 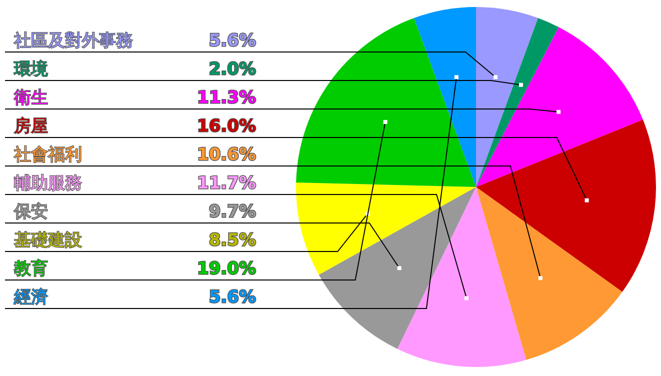 What do you see at coordinates (31, 98) in the screenshot?
I see `slice-label: 衛生` at bounding box center [31, 98].